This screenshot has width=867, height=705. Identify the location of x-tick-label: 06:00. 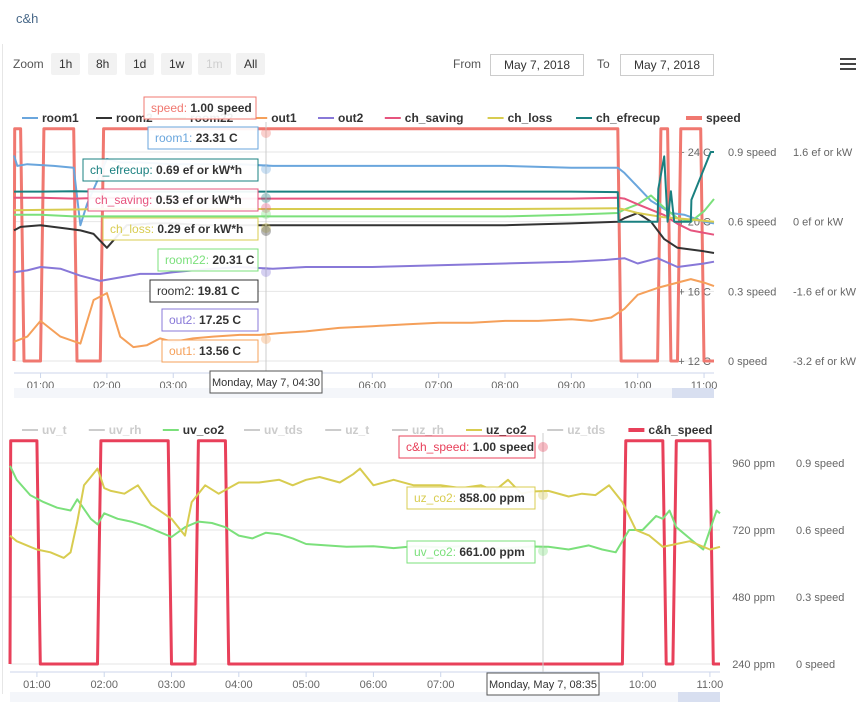
(374, 685).